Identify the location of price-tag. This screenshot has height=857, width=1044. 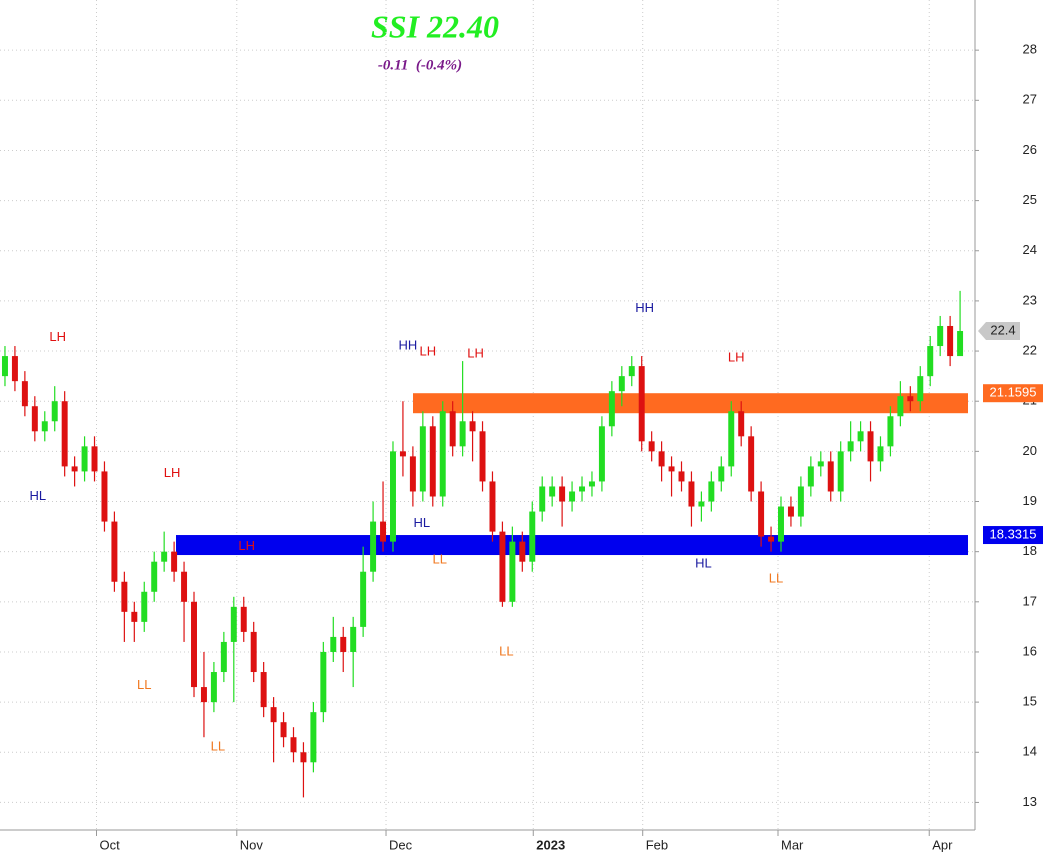
(999, 330).